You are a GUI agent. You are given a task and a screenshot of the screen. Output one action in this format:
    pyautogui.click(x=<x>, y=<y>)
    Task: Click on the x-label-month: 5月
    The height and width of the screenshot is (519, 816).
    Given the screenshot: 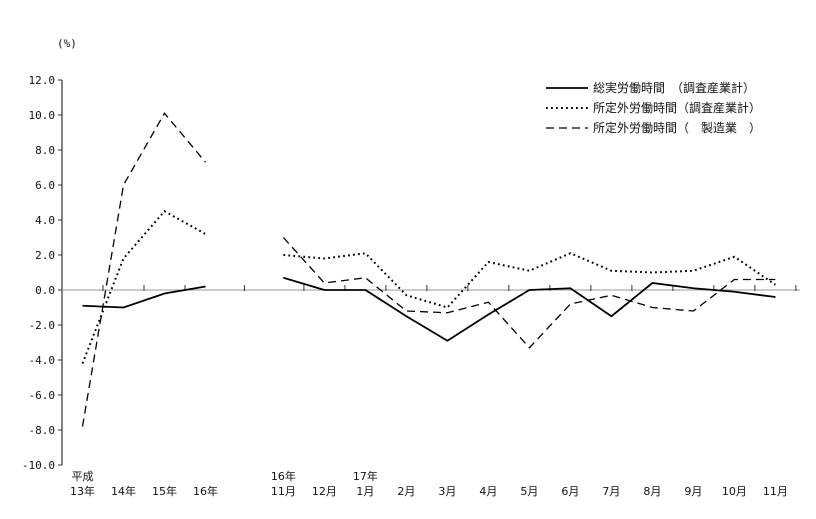 What is the action you would take?
    pyautogui.click(x=529, y=491)
    